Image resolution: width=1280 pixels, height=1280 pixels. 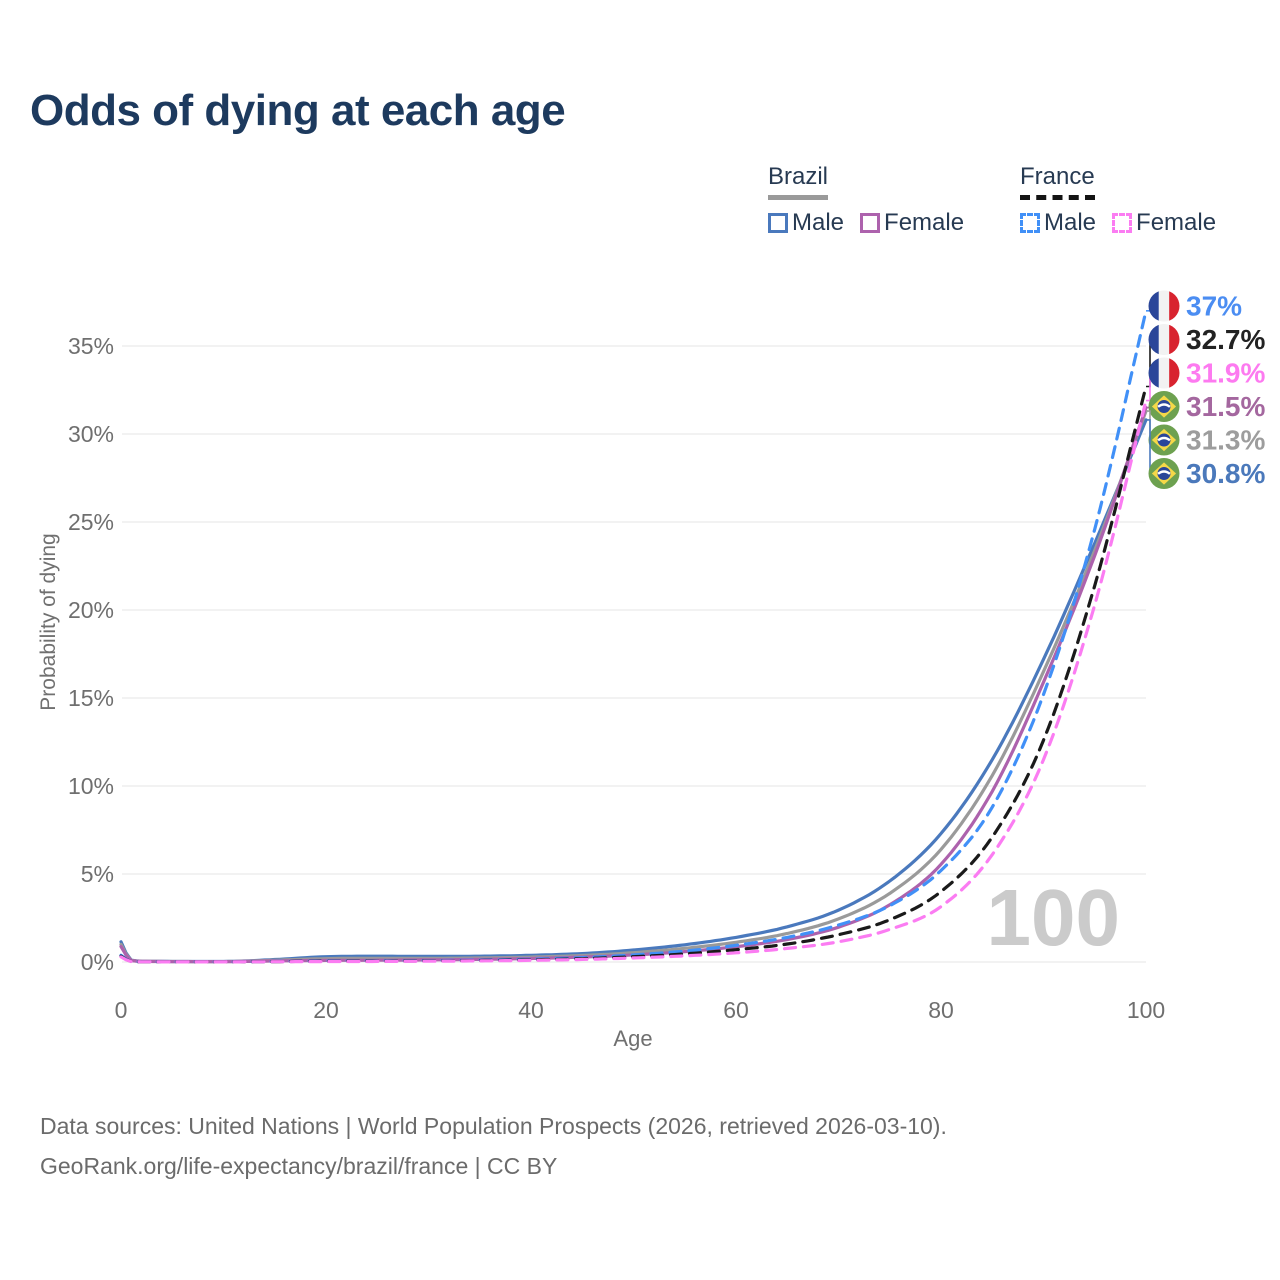 I want to click on x-axis-title: Age, so click(x=633, y=1038).